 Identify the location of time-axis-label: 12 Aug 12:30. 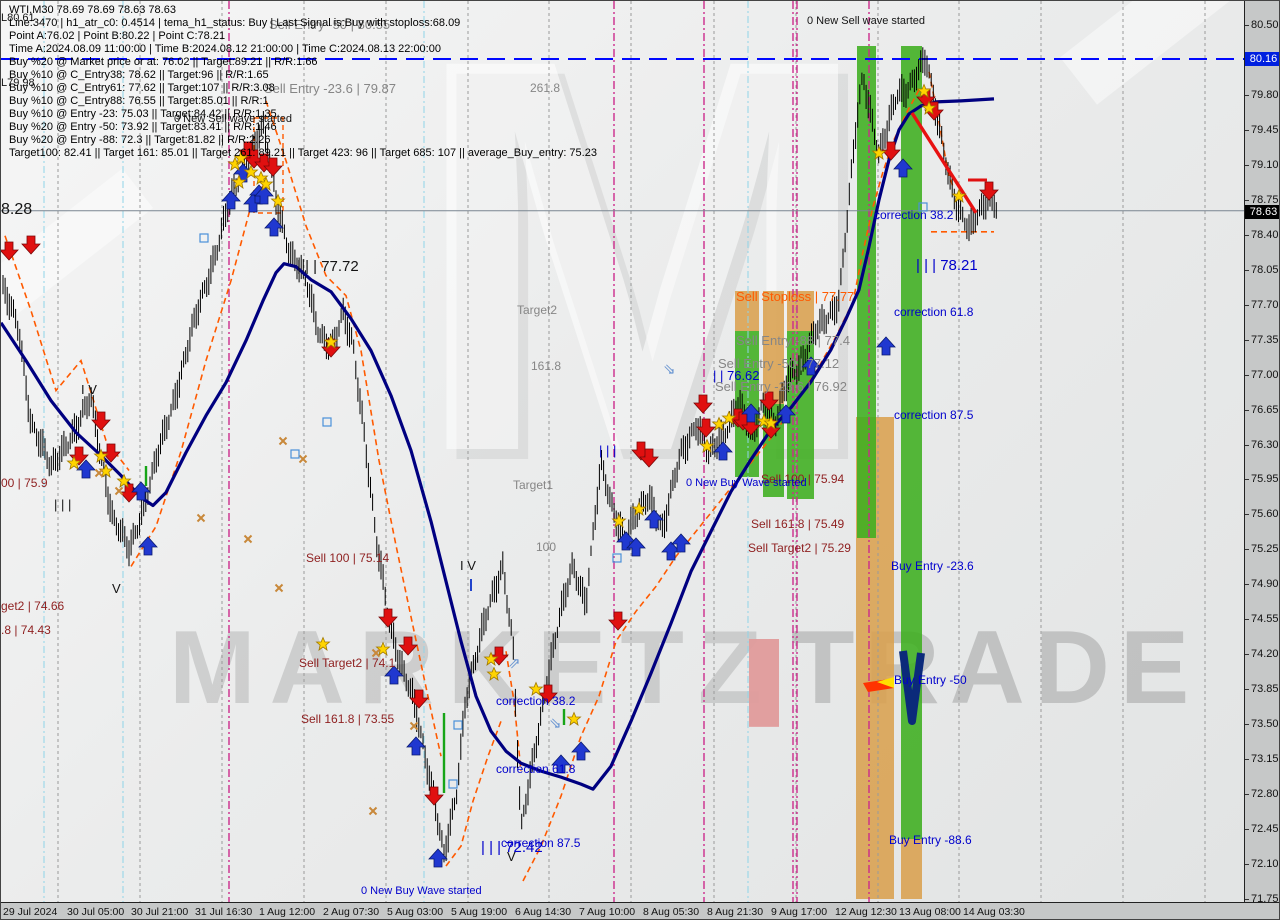
(866, 912).